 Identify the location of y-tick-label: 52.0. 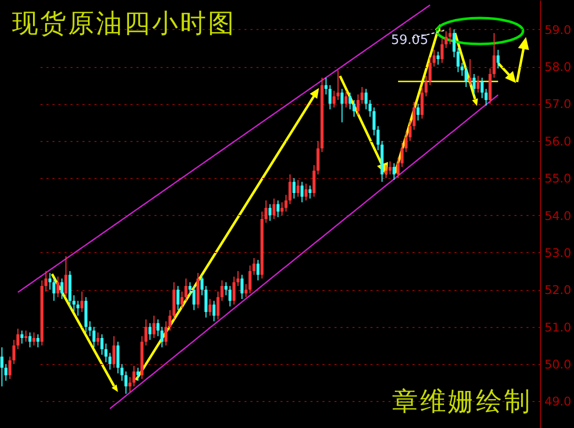
(558, 290).